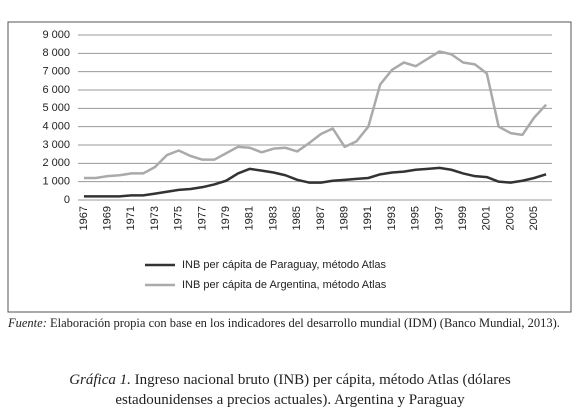 The width and height of the screenshot is (580, 418). What do you see at coordinates (56, 108) in the screenshot?
I see `y-tick-label: 5 000` at bounding box center [56, 108].